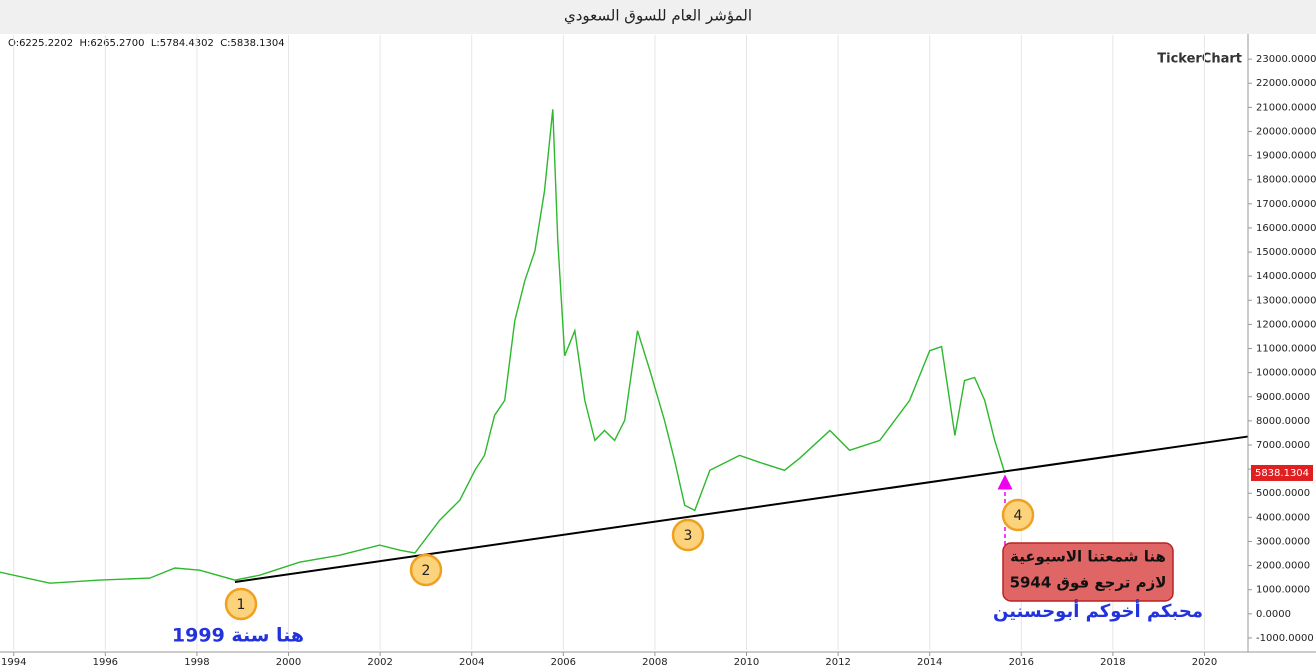 This screenshot has height=672, width=1316. I want to click on year-note: هنا سنة 1999, so click(238, 636).